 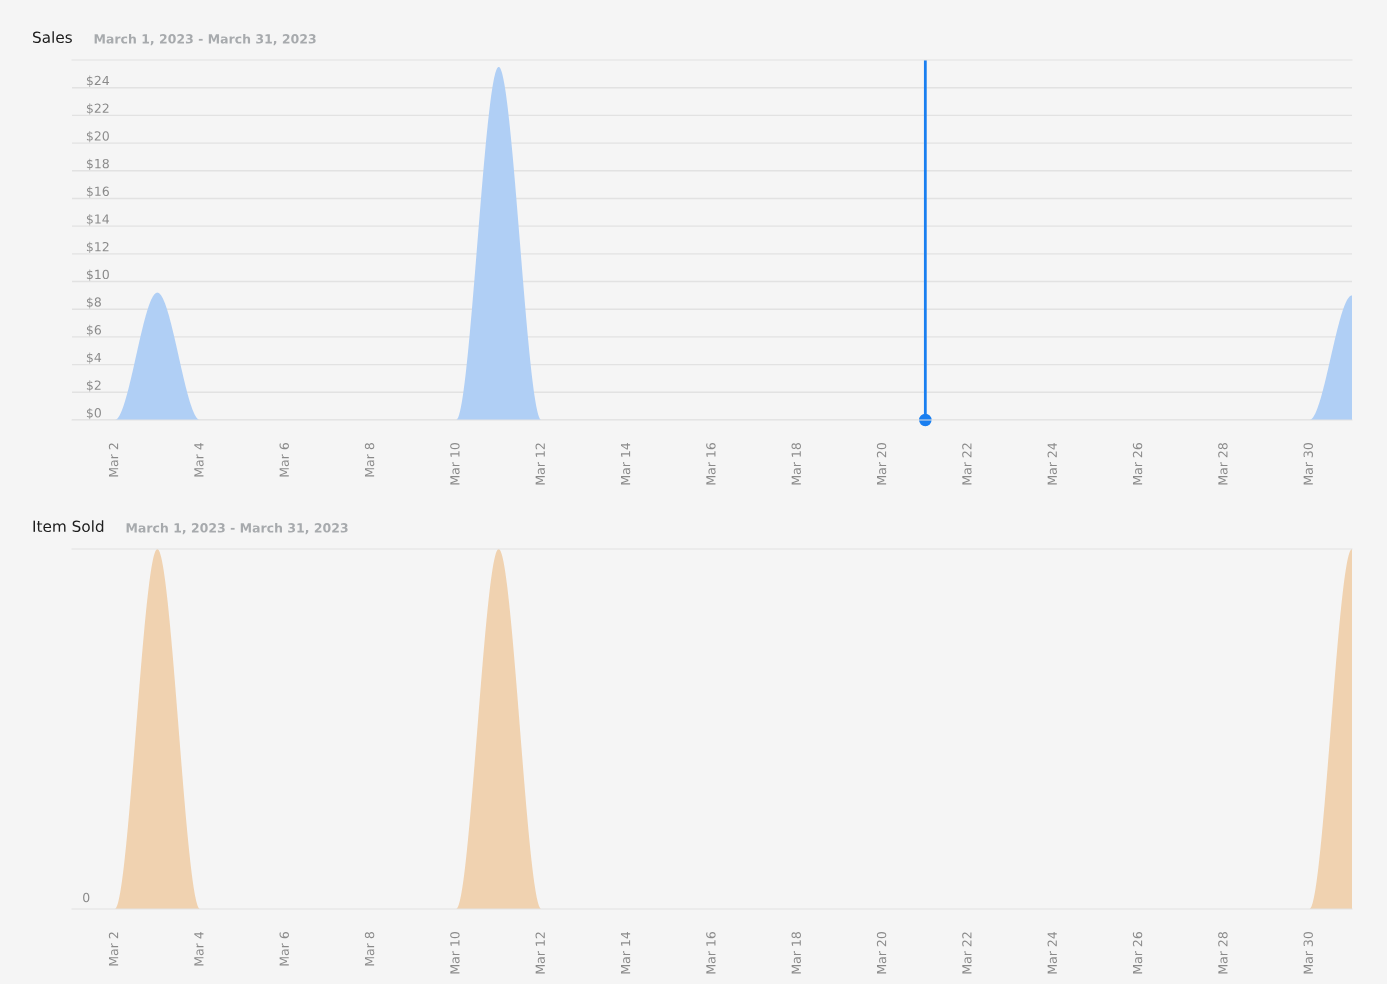 I want to click on y-tick-label: $16, so click(x=97, y=192).